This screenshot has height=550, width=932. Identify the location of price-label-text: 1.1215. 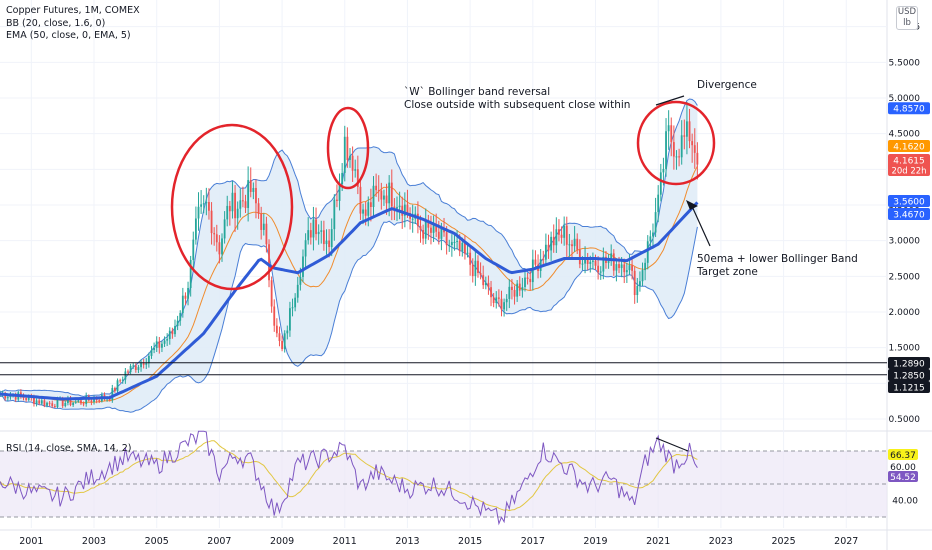
(909, 389).